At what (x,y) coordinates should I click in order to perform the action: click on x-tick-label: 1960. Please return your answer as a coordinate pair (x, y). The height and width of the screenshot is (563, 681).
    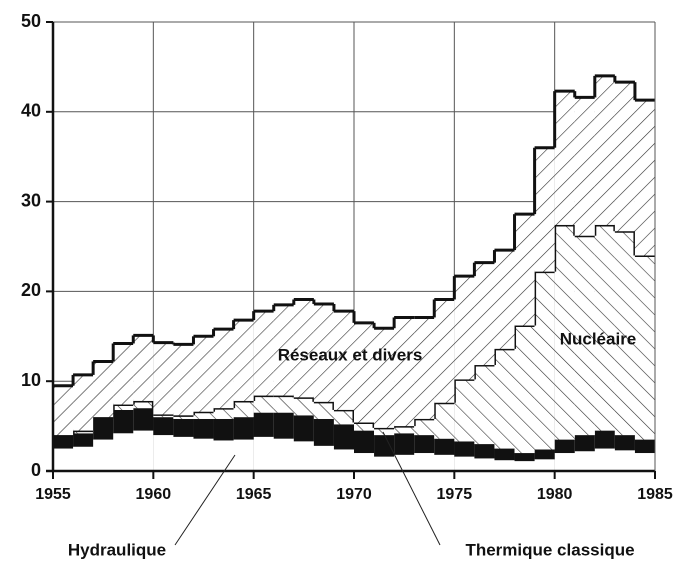
    Looking at the image, I should click on (154, 494).